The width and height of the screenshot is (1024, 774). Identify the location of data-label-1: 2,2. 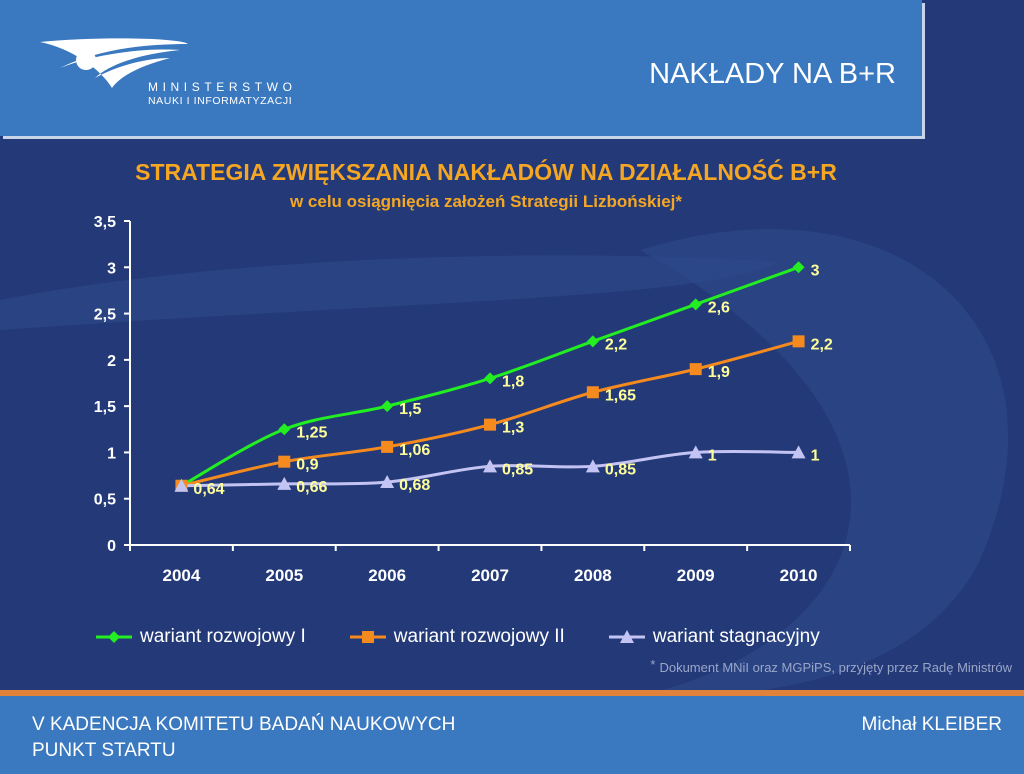
(616, 344).